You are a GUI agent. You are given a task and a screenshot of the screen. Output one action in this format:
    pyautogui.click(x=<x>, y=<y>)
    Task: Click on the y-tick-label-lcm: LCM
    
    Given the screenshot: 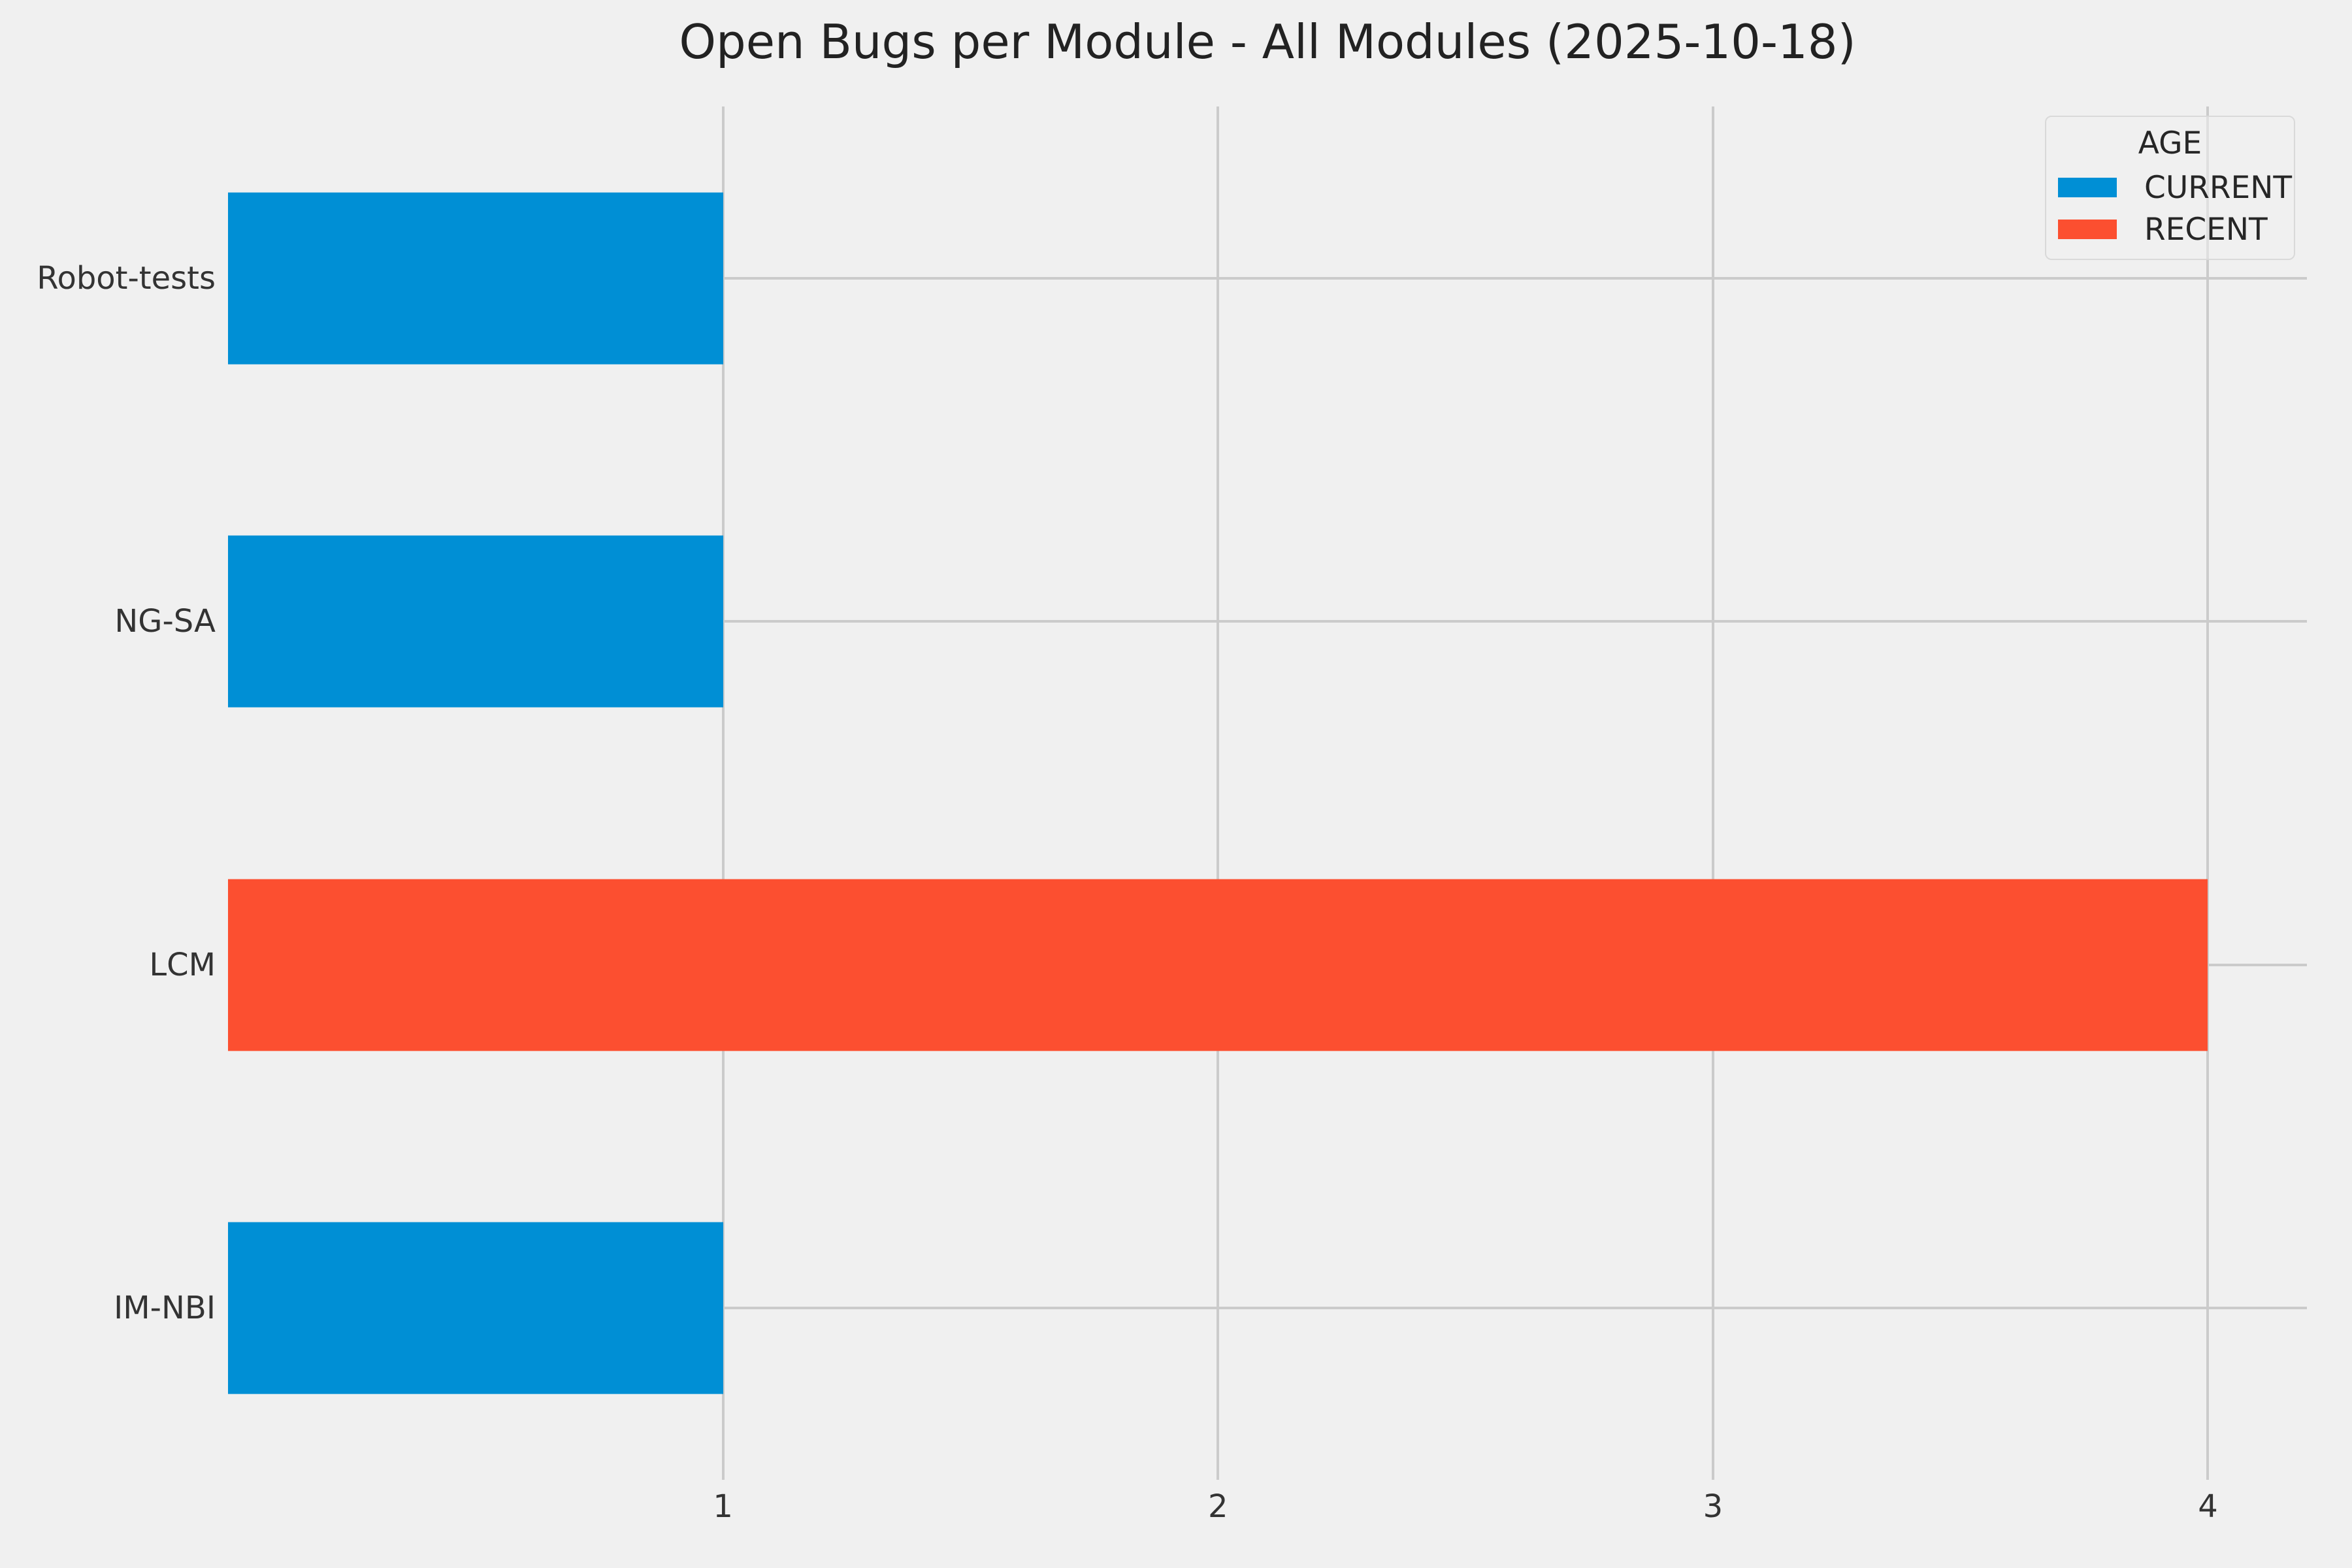 What is the action you would take?
    pyautogui.click(x=182, y=964)
    